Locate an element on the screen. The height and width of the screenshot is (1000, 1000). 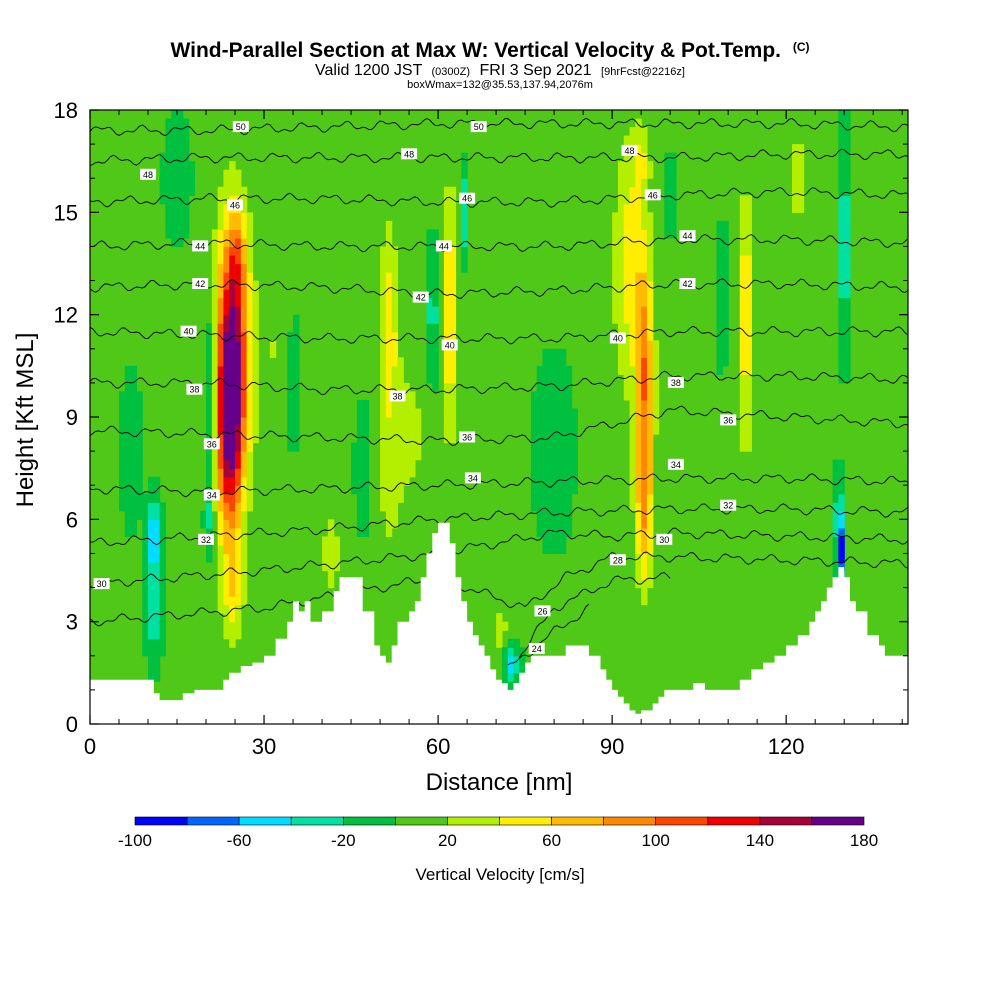
contour-label: 48 is located at coordinates (629, 150).